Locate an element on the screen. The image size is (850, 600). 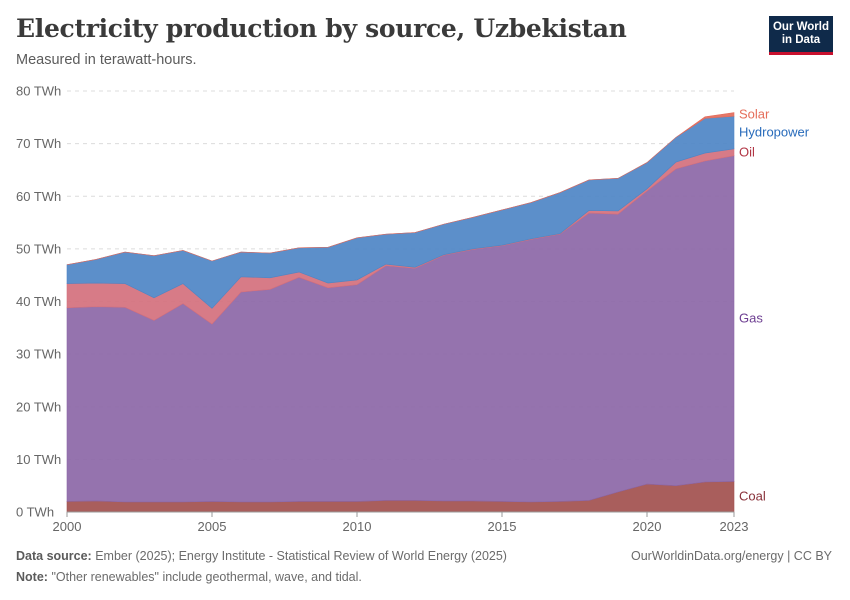
y-tick-label: 0 TWh is located at coordinates (35, 512).